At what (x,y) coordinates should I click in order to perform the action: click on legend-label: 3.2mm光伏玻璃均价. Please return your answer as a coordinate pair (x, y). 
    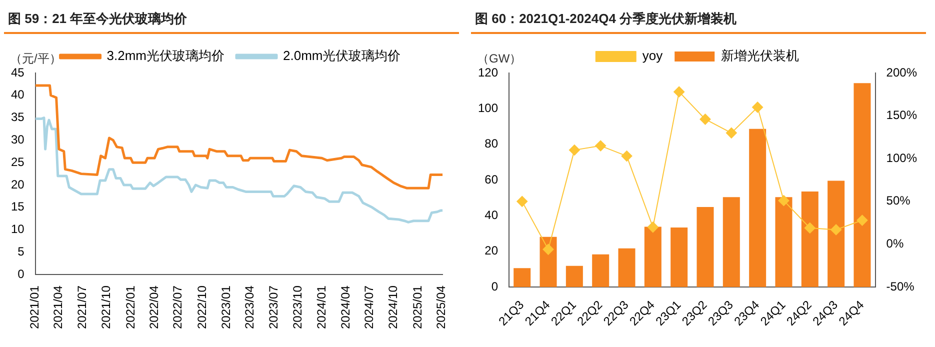
    Looking at the image, I should click on (165, 56).